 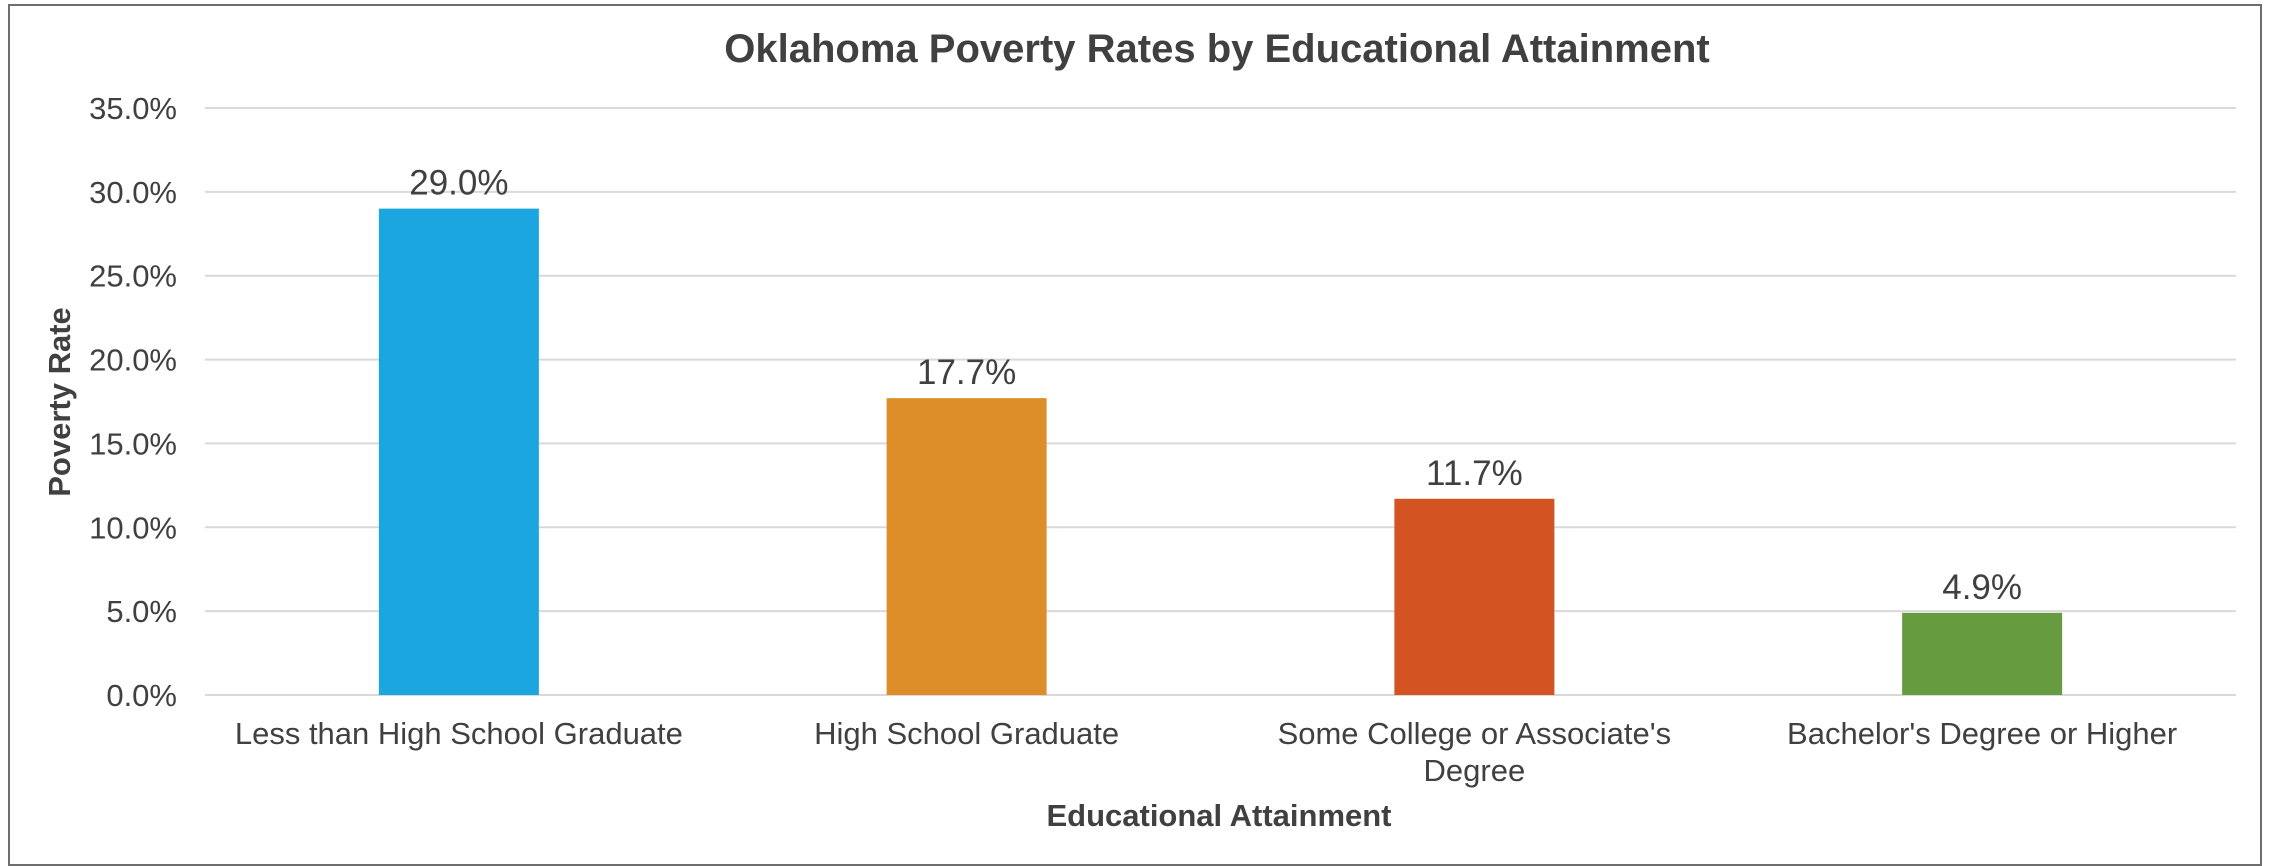 What do you see at coordinates (133, 192) in the screenshot?
I see `y-tick-label: 30.0%` at bounding box center [133, 192].